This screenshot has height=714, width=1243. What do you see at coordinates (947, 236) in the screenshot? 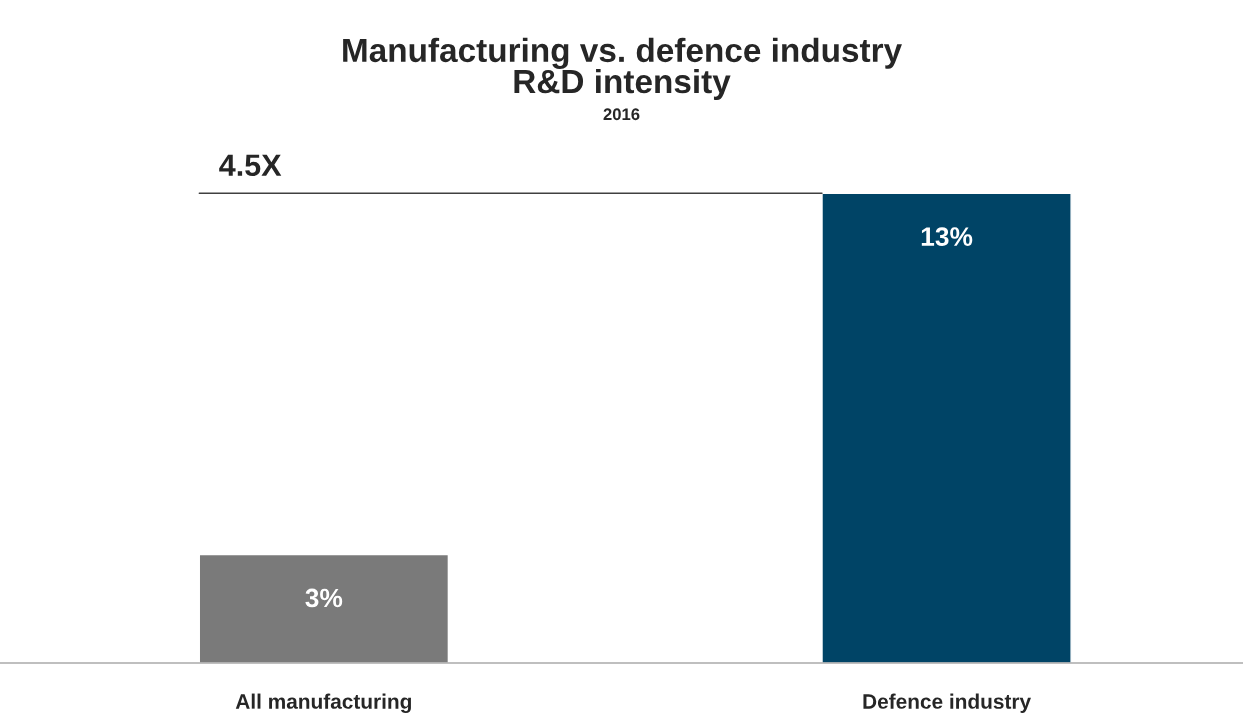
I see `data-label: 13%` at bounding box center [947, 236].